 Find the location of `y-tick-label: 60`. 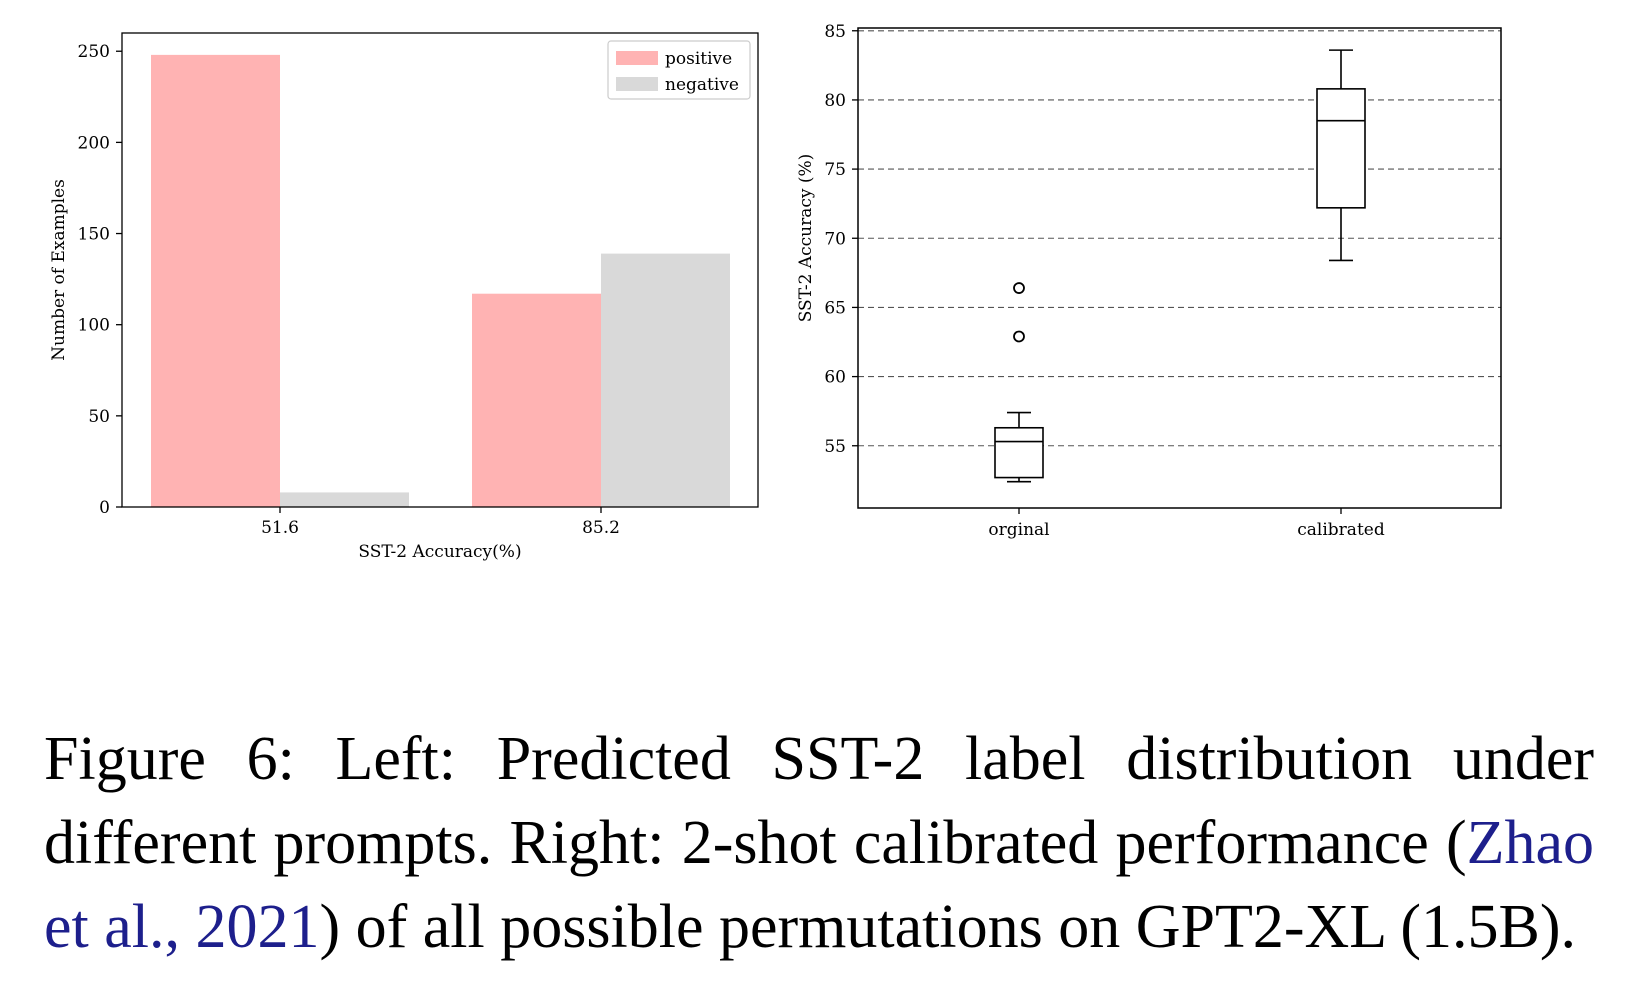

y-tick-label: 60 is located at coordinates (835, 378).